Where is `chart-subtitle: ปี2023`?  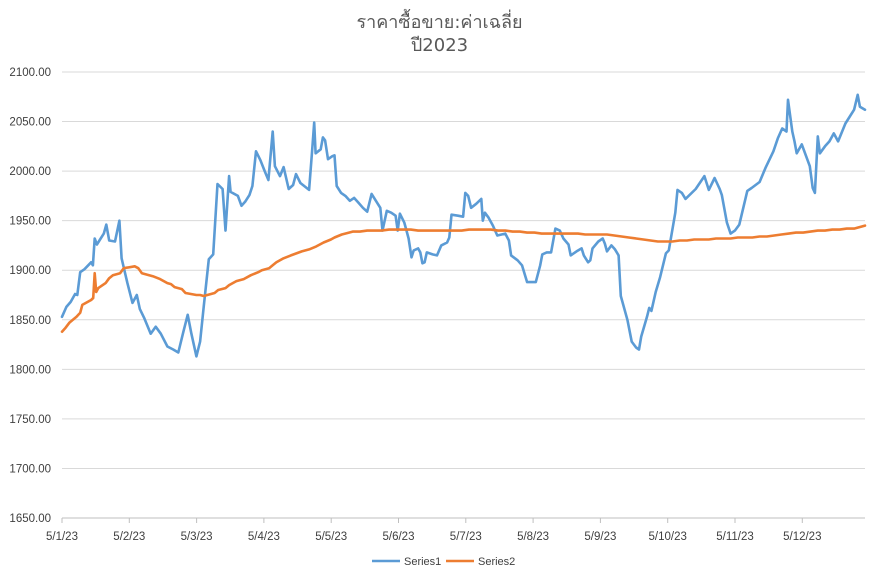 chart-subtitle: ปี2023 is located at coordinates (440, 45).